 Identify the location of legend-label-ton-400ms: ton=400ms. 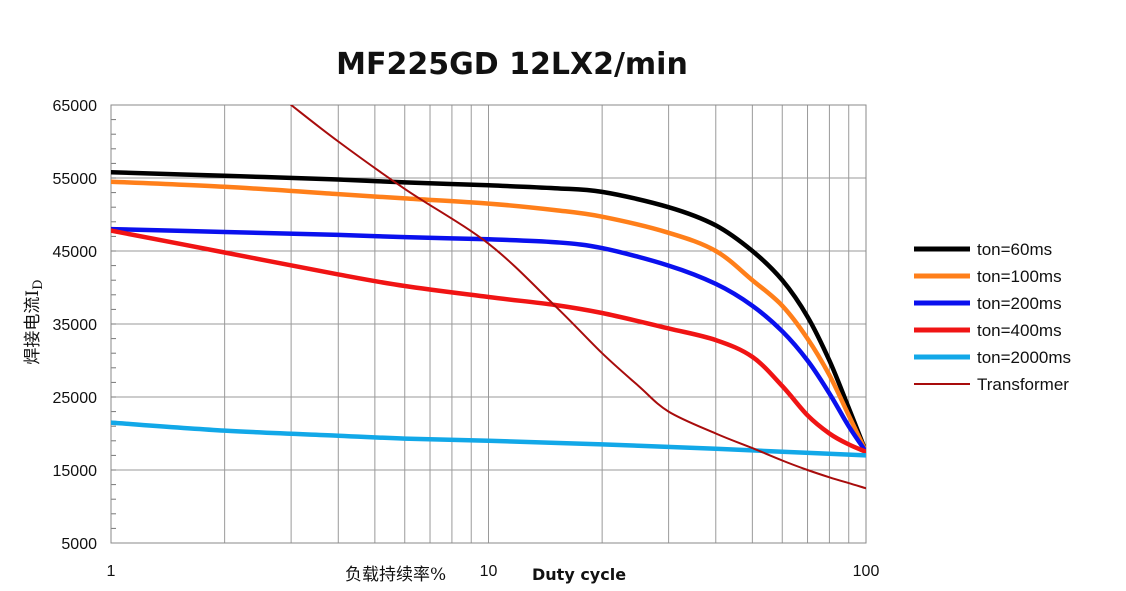
(1019, 330).